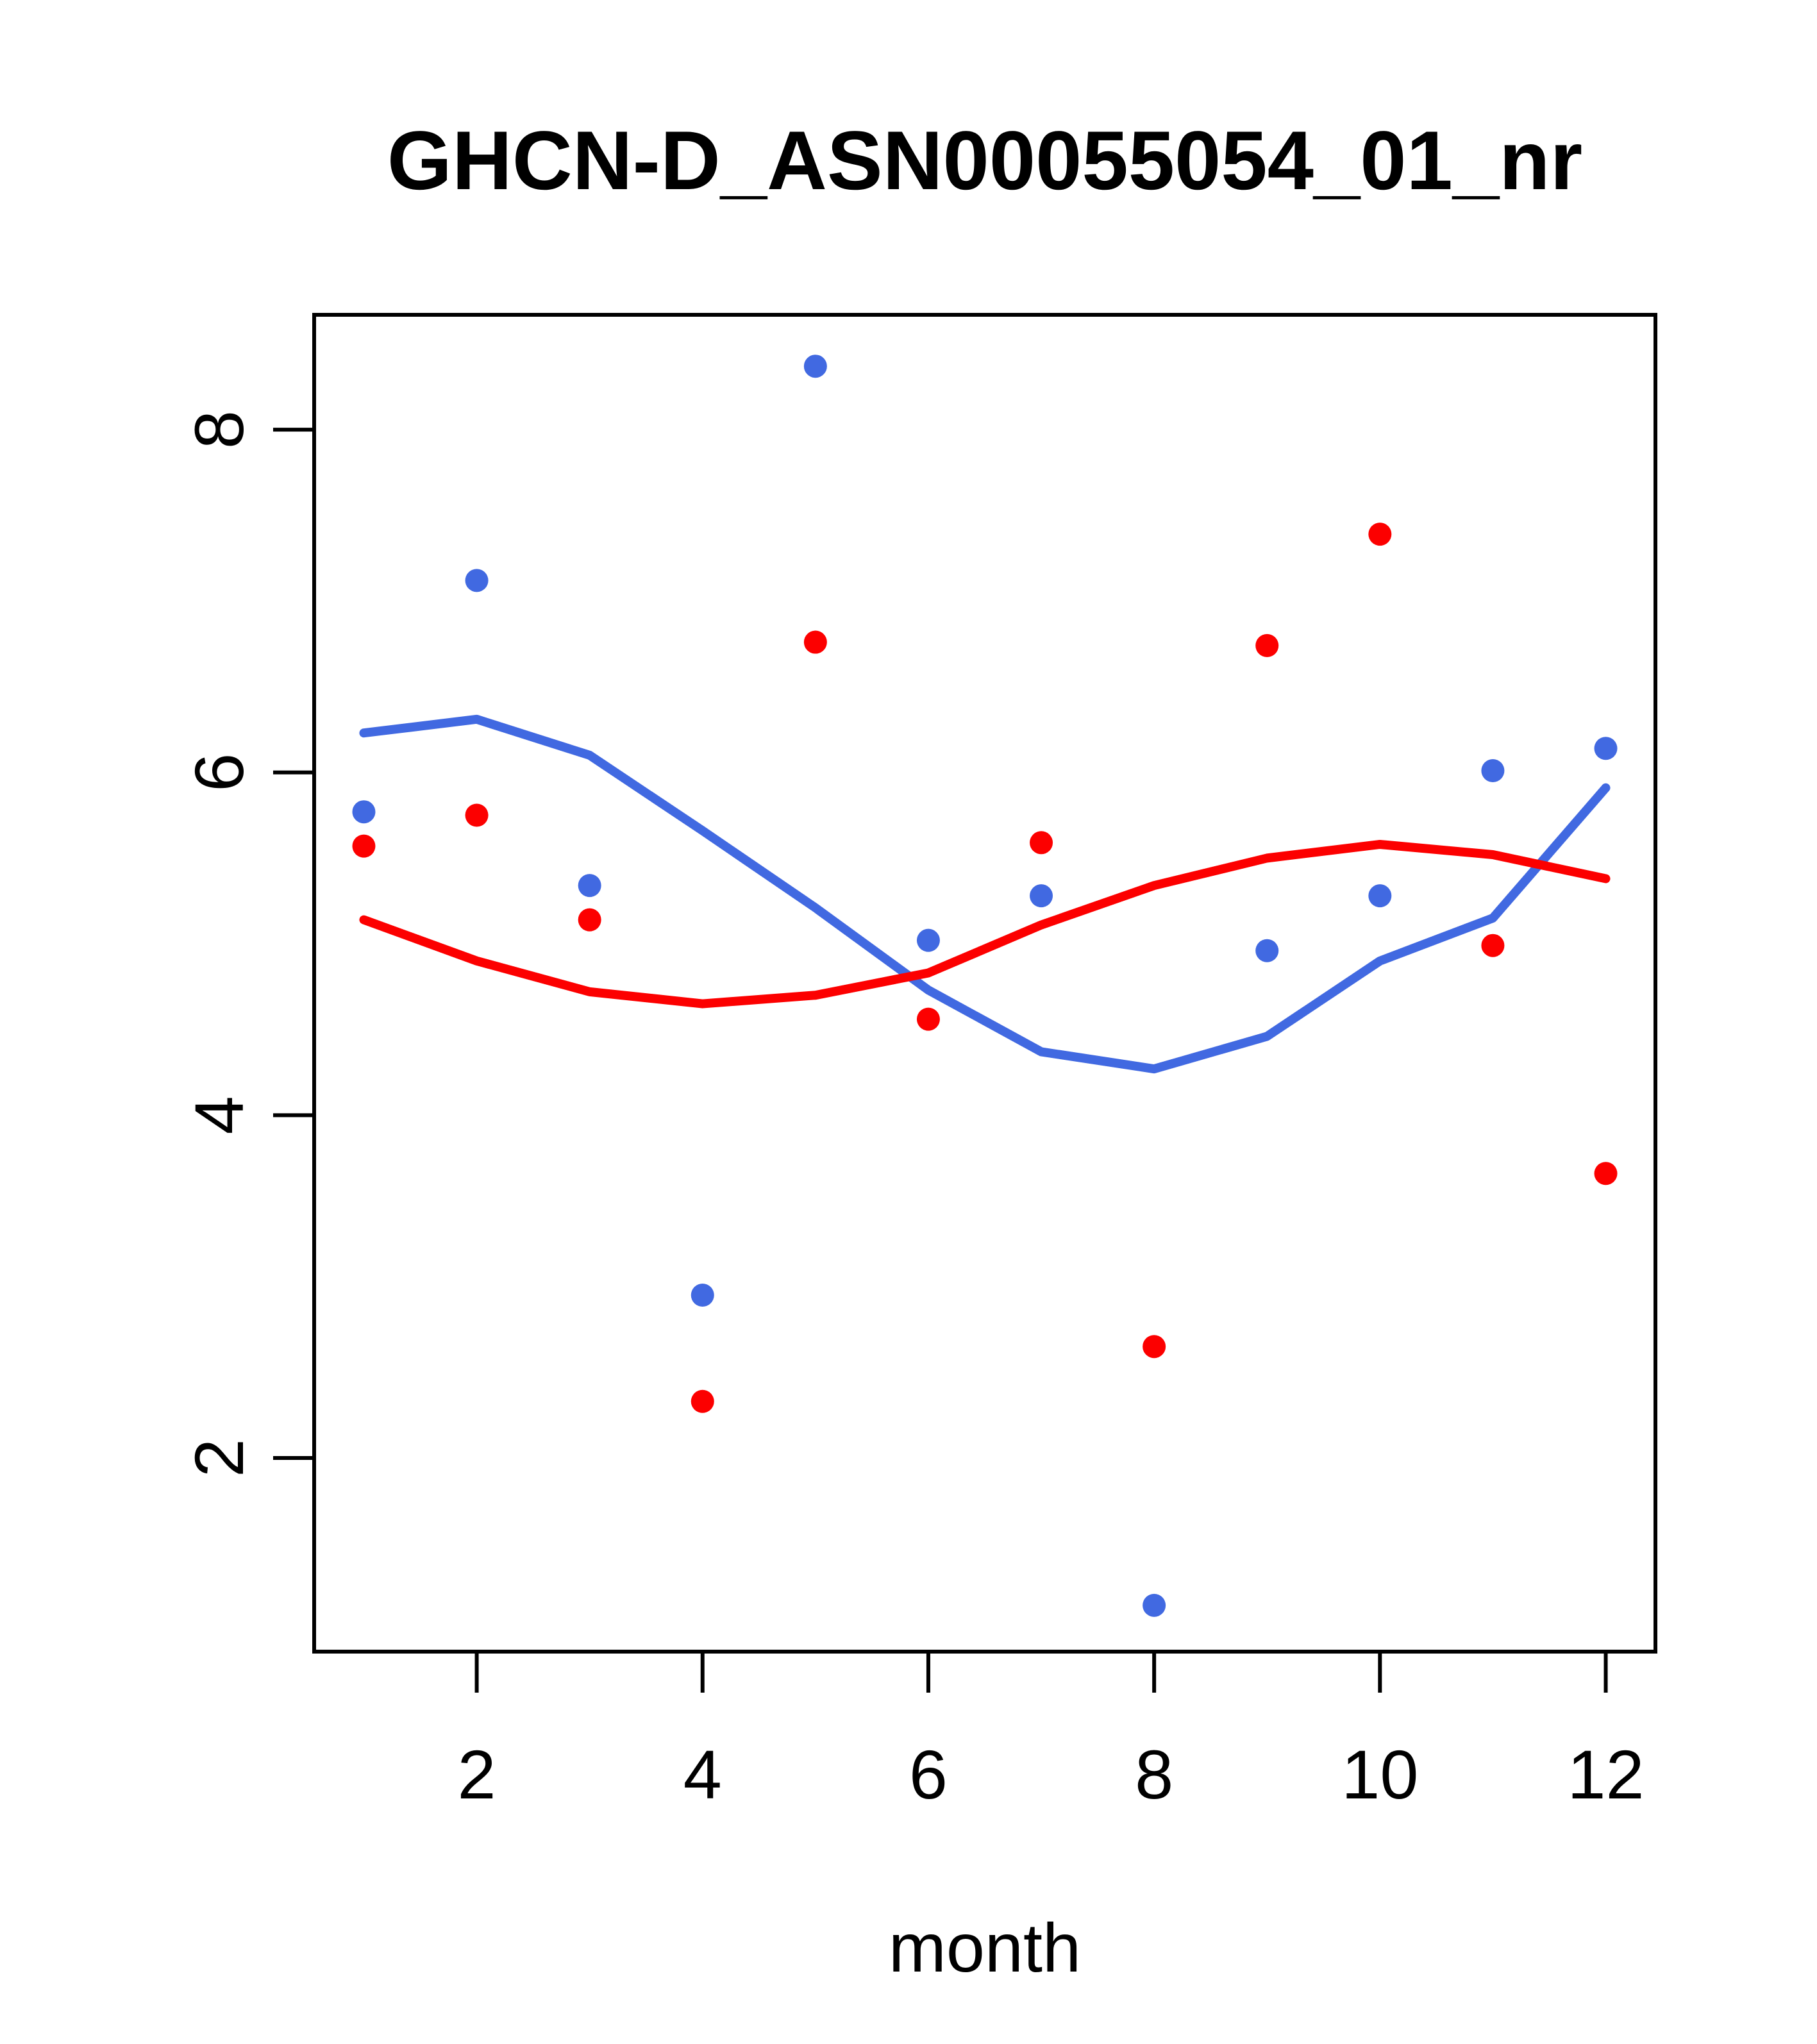 This screenshot has width=1817, height=2044. Describe the element at coordinates (219, 1115) in the screenshot. I see `y-tick-label: 4` at that location.